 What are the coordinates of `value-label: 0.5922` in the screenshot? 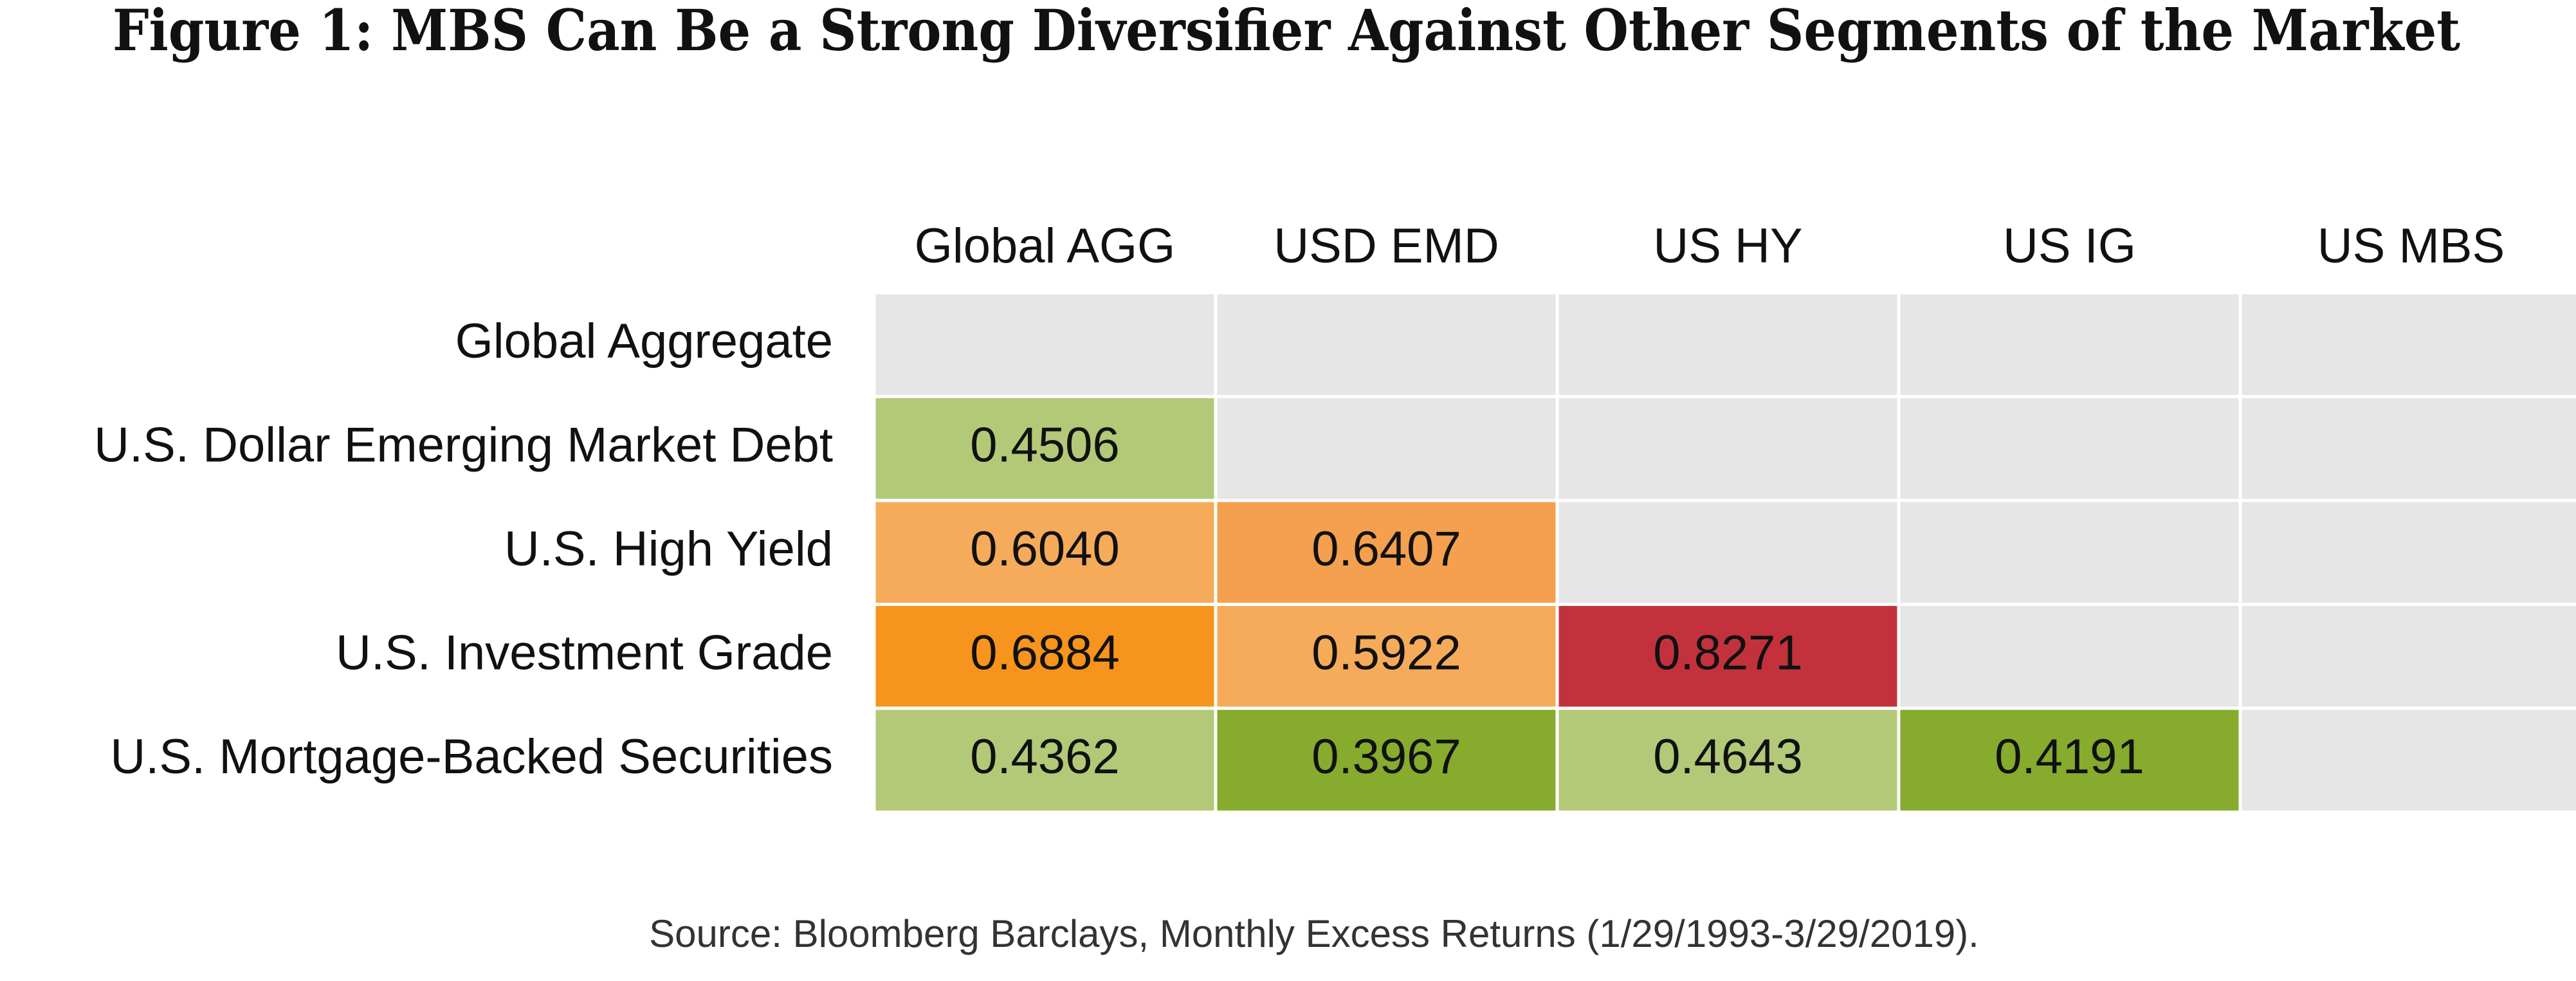 It's located at (1386, 652).